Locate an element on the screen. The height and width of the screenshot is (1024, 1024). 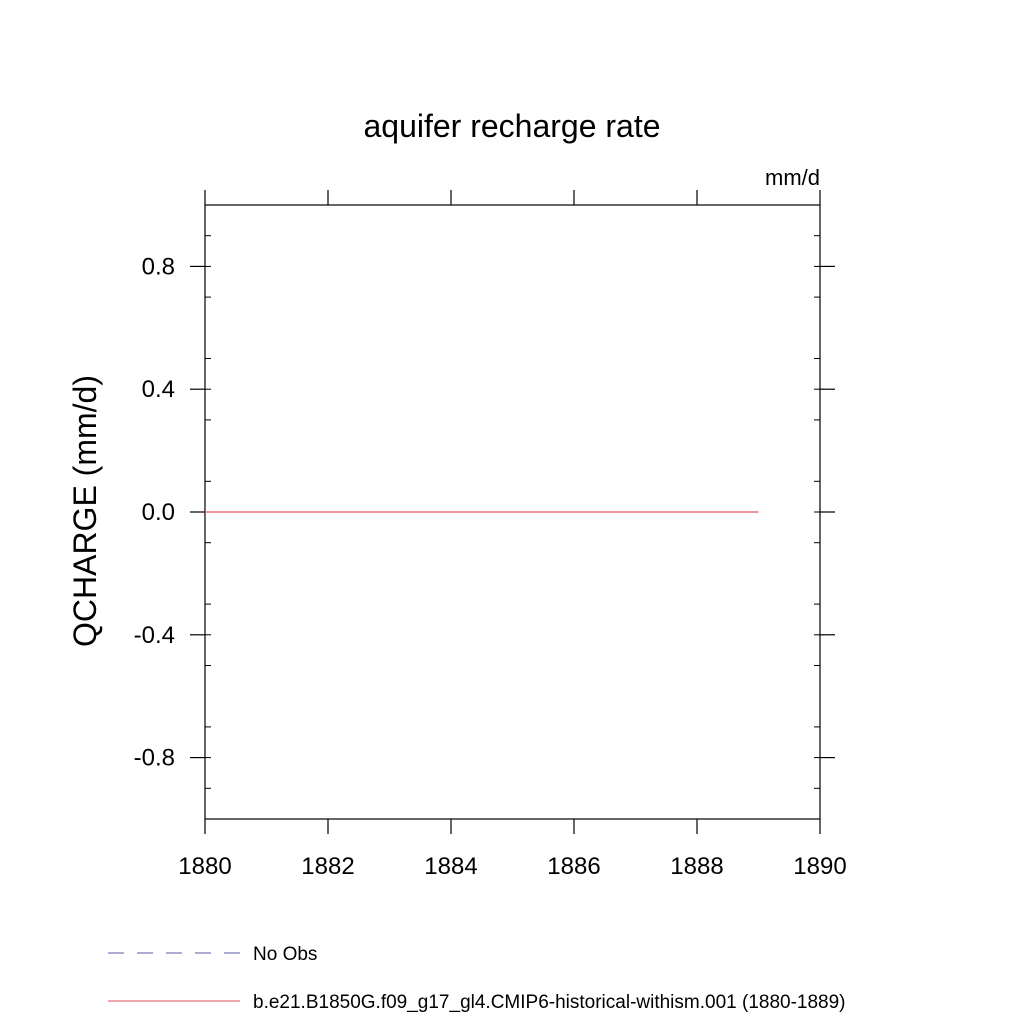
x-tick-label: 1886 is located at coordinates (573, 866).